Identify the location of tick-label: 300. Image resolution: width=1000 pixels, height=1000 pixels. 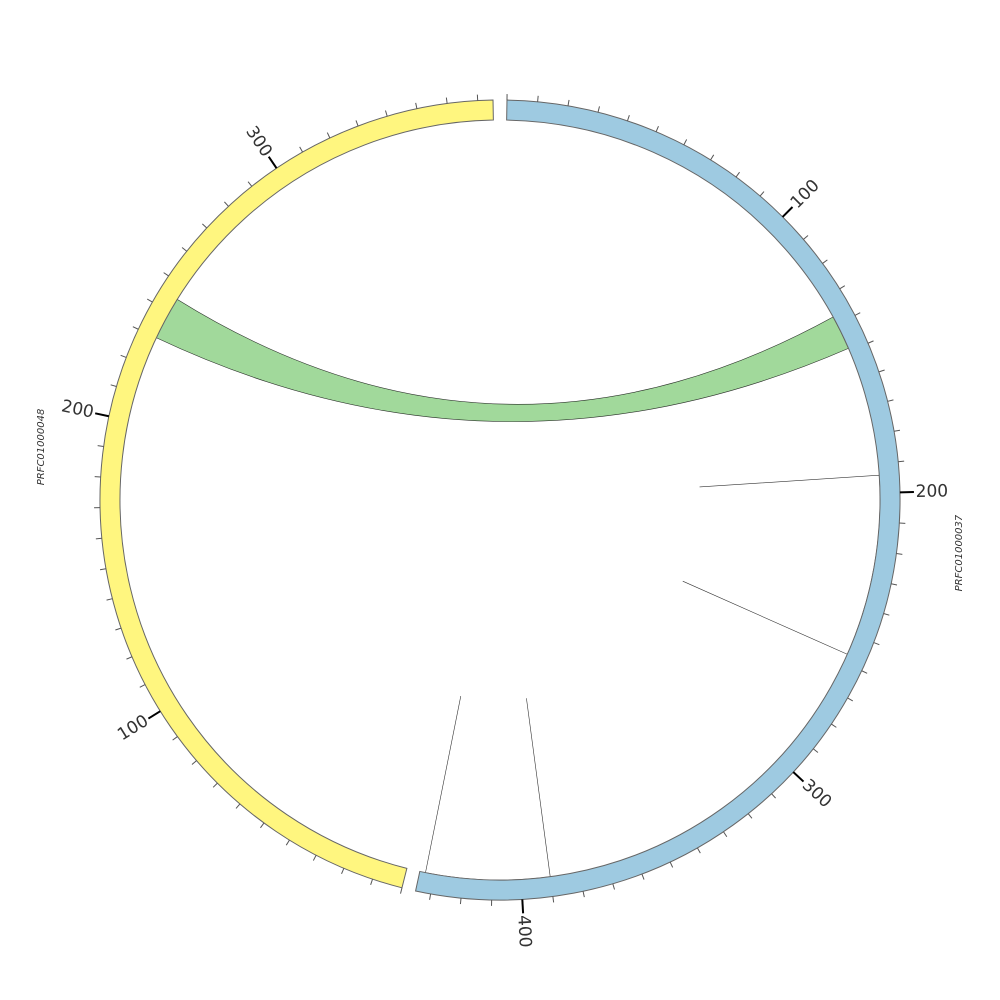
(258, 142).